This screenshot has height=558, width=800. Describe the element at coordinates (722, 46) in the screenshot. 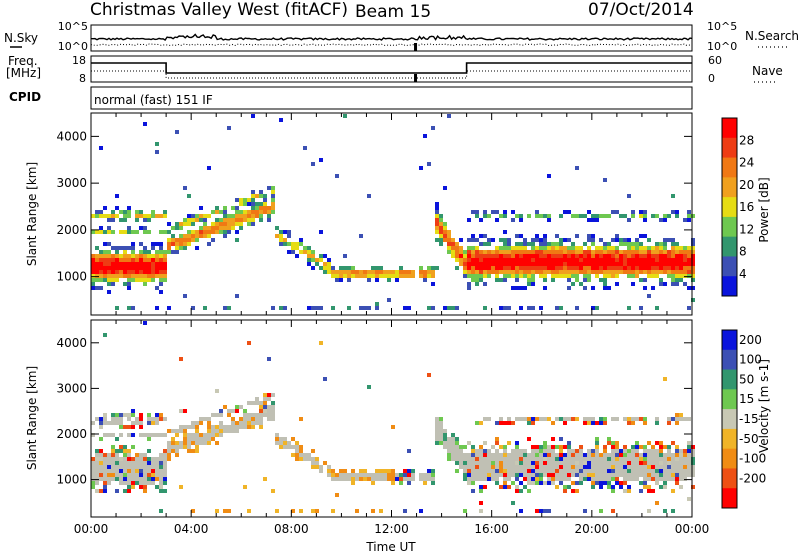

I see `noise-tick-bottom-right: 10^0` at that location.